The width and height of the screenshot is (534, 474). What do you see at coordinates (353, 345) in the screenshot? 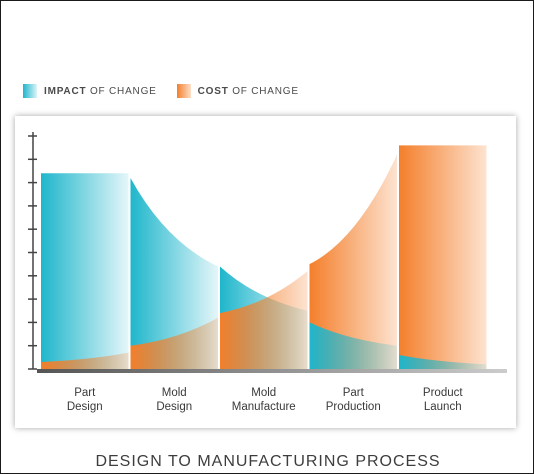
I see `impact-area-part-production` at bounding box center [353, 345].